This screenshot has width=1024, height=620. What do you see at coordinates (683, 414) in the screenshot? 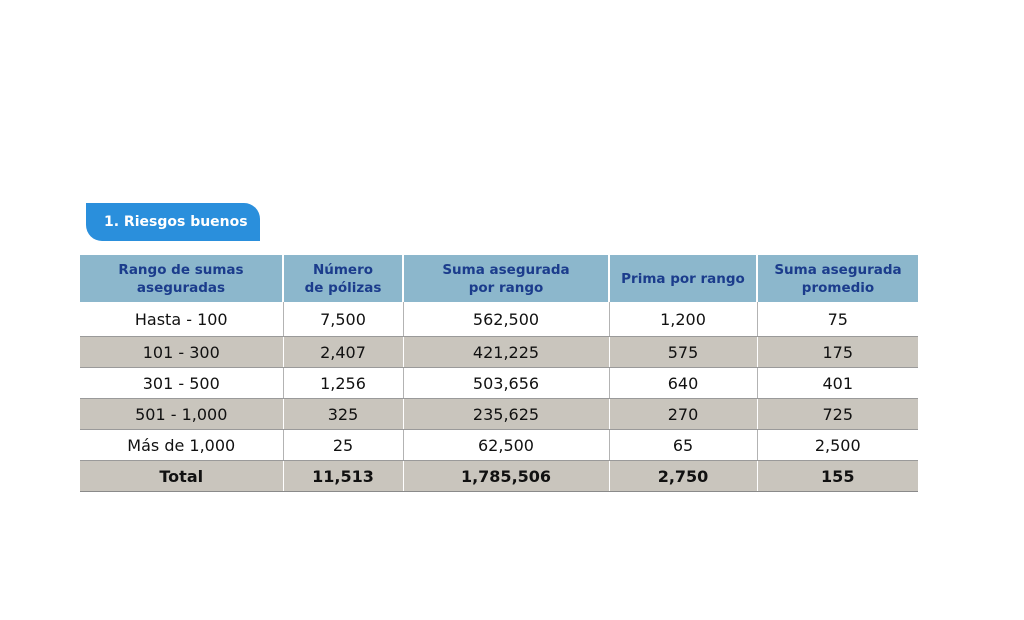
I see `cell-prima: 270` at bounding box center [683, 414].